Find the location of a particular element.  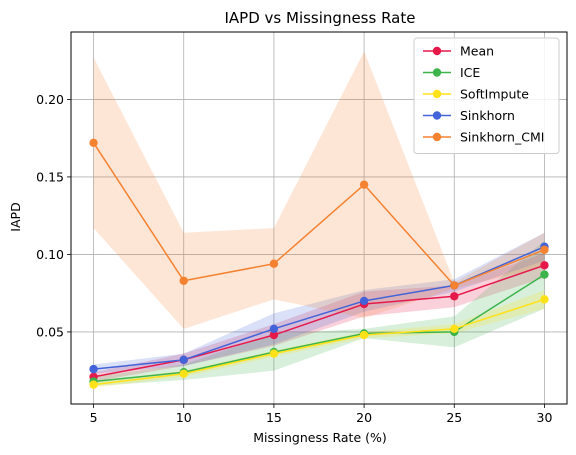

x-tick-label: 5 is located at coordinates (94, 417).